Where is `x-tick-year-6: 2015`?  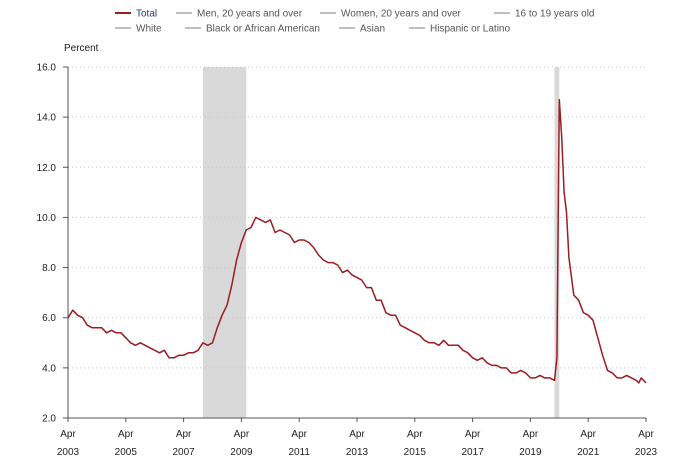 x-tick-year-6: 2015 is located at coordinates (415, 452).